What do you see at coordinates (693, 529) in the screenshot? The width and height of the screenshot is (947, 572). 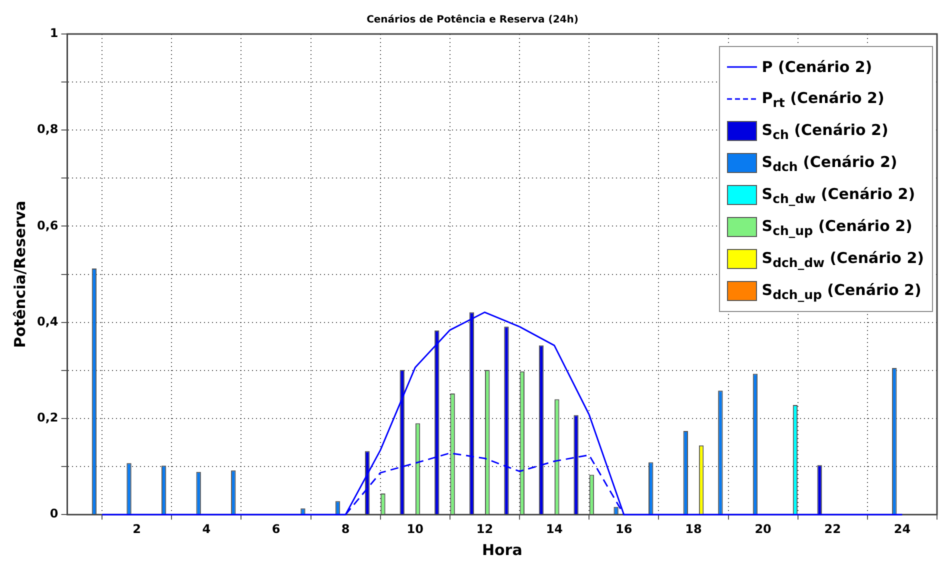 I see `x-tick-label: 18` at bounding box center [693, 529].